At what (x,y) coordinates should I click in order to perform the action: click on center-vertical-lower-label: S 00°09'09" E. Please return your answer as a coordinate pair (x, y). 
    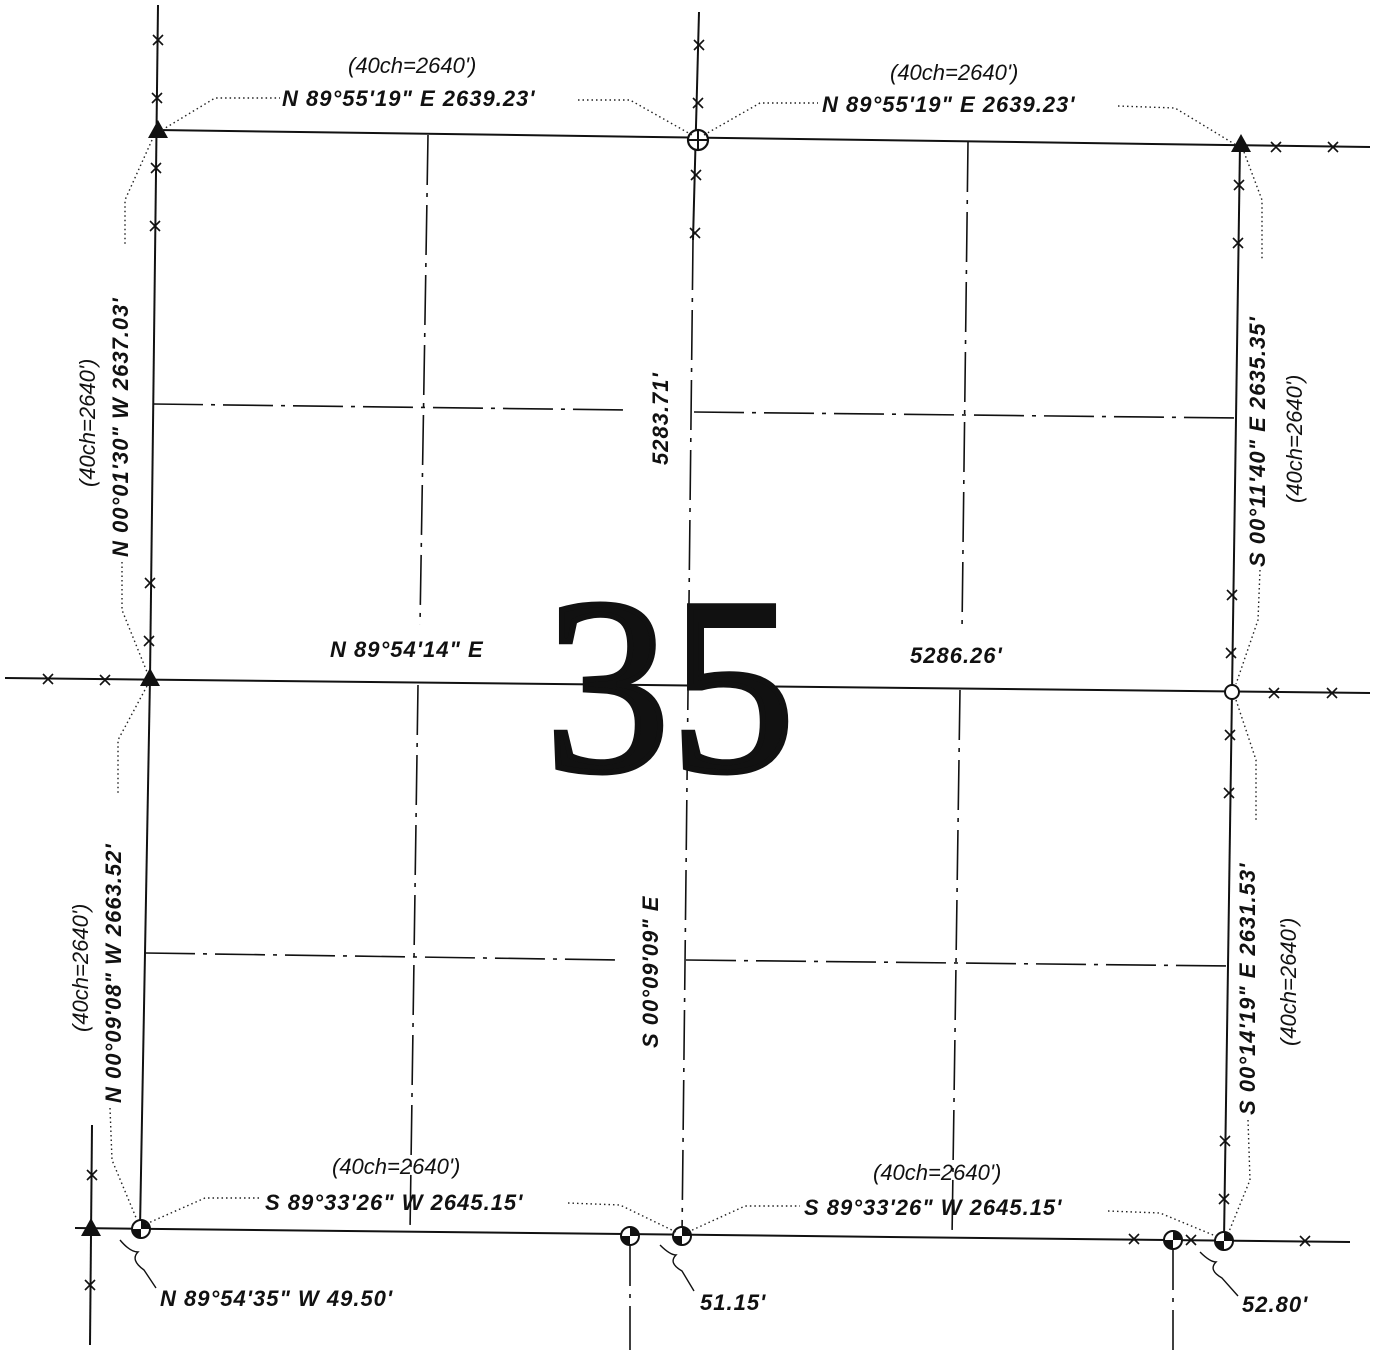
    Looking at the image, I should click on (650, 971).